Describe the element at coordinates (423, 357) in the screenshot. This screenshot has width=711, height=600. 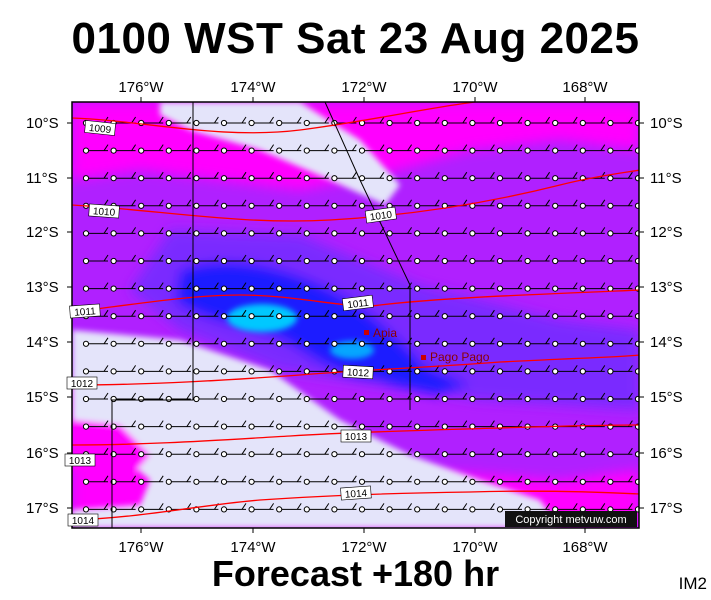
I see `pago-pago-marker` at that location.